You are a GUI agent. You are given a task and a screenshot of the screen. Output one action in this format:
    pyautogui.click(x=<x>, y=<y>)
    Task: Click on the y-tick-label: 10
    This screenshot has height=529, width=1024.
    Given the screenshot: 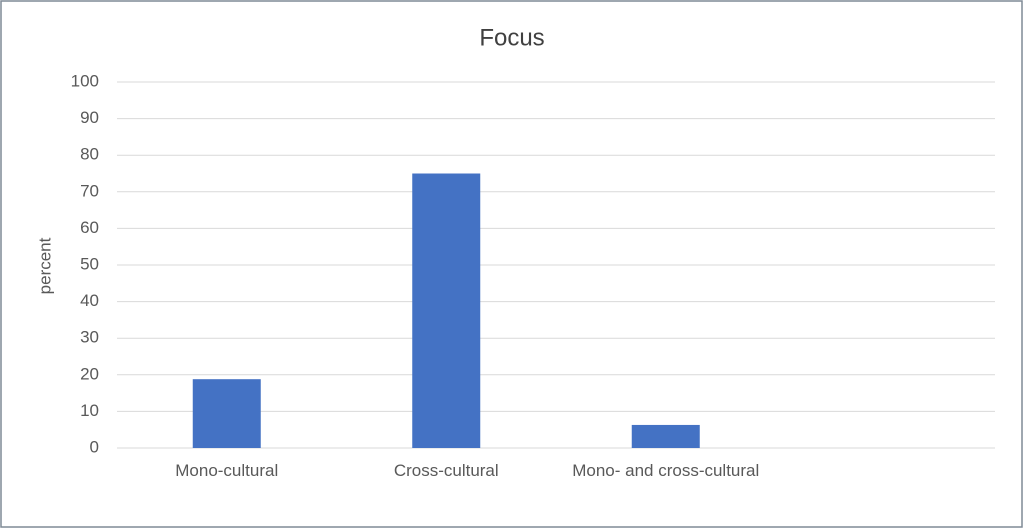 What is the action you would take?
    pyautogui.click(x=89, y=410)
    